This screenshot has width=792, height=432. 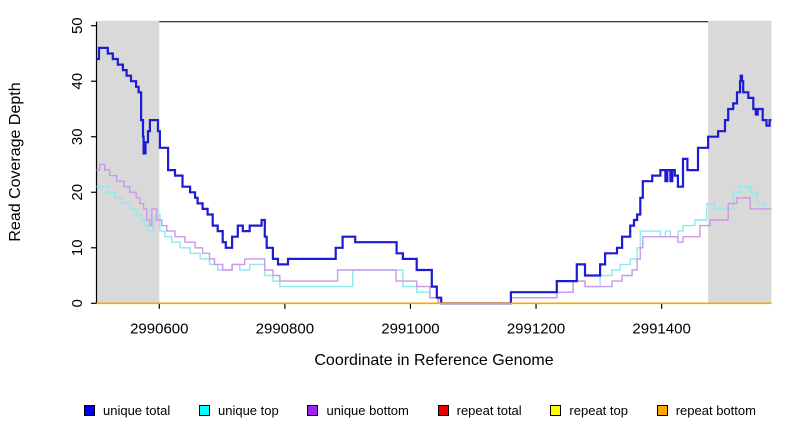 What do you see at coordinates (536, 328) in the screenshot?
I see `x-tick-label: 2991200` at bounding box center [536, 328].